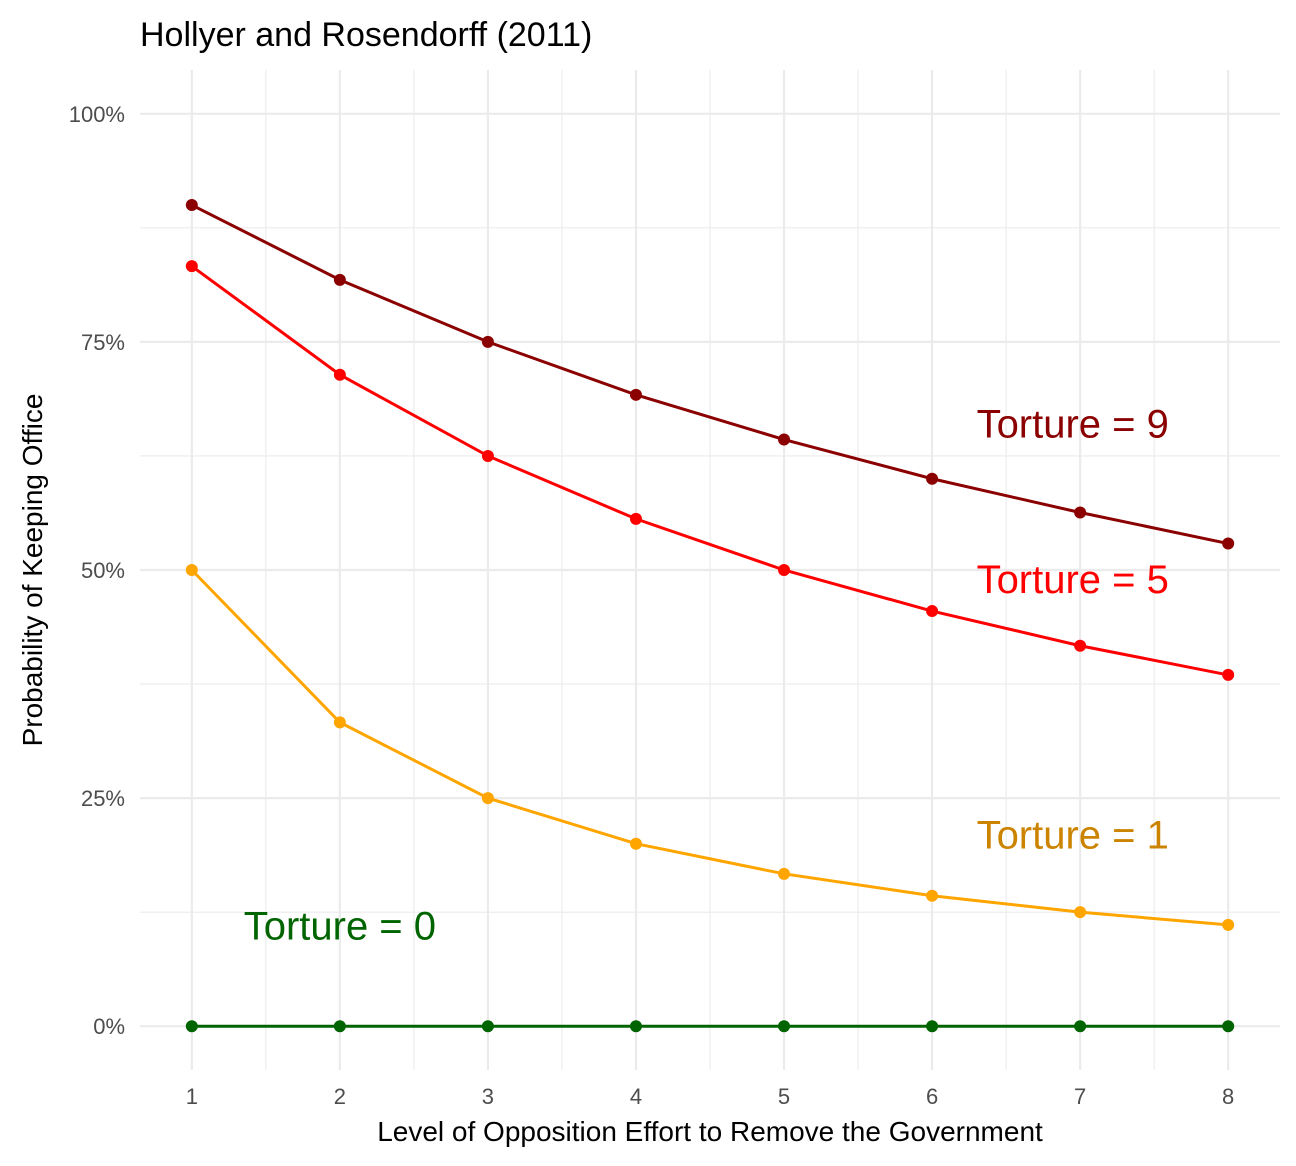  What do you see at coordinates (109, 1026) in the screenshot?
I see `y-tick-label: 0%` at bounding box center [109, 1026].